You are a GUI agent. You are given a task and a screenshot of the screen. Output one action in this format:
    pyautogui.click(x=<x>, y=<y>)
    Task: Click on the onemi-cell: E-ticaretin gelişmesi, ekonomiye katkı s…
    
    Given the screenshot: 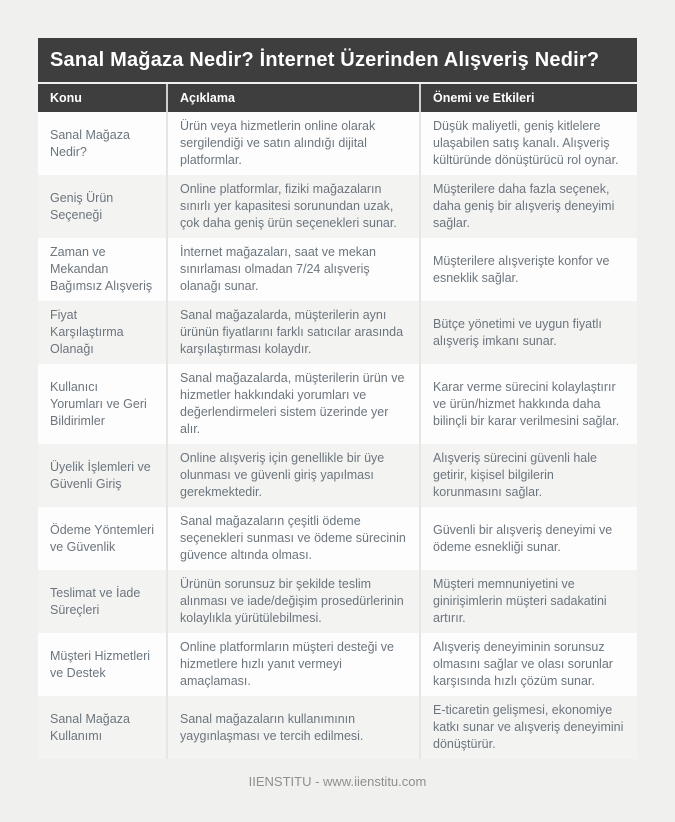 What is the action you would take?
    pyautogui.click(x=528, y=727)
    